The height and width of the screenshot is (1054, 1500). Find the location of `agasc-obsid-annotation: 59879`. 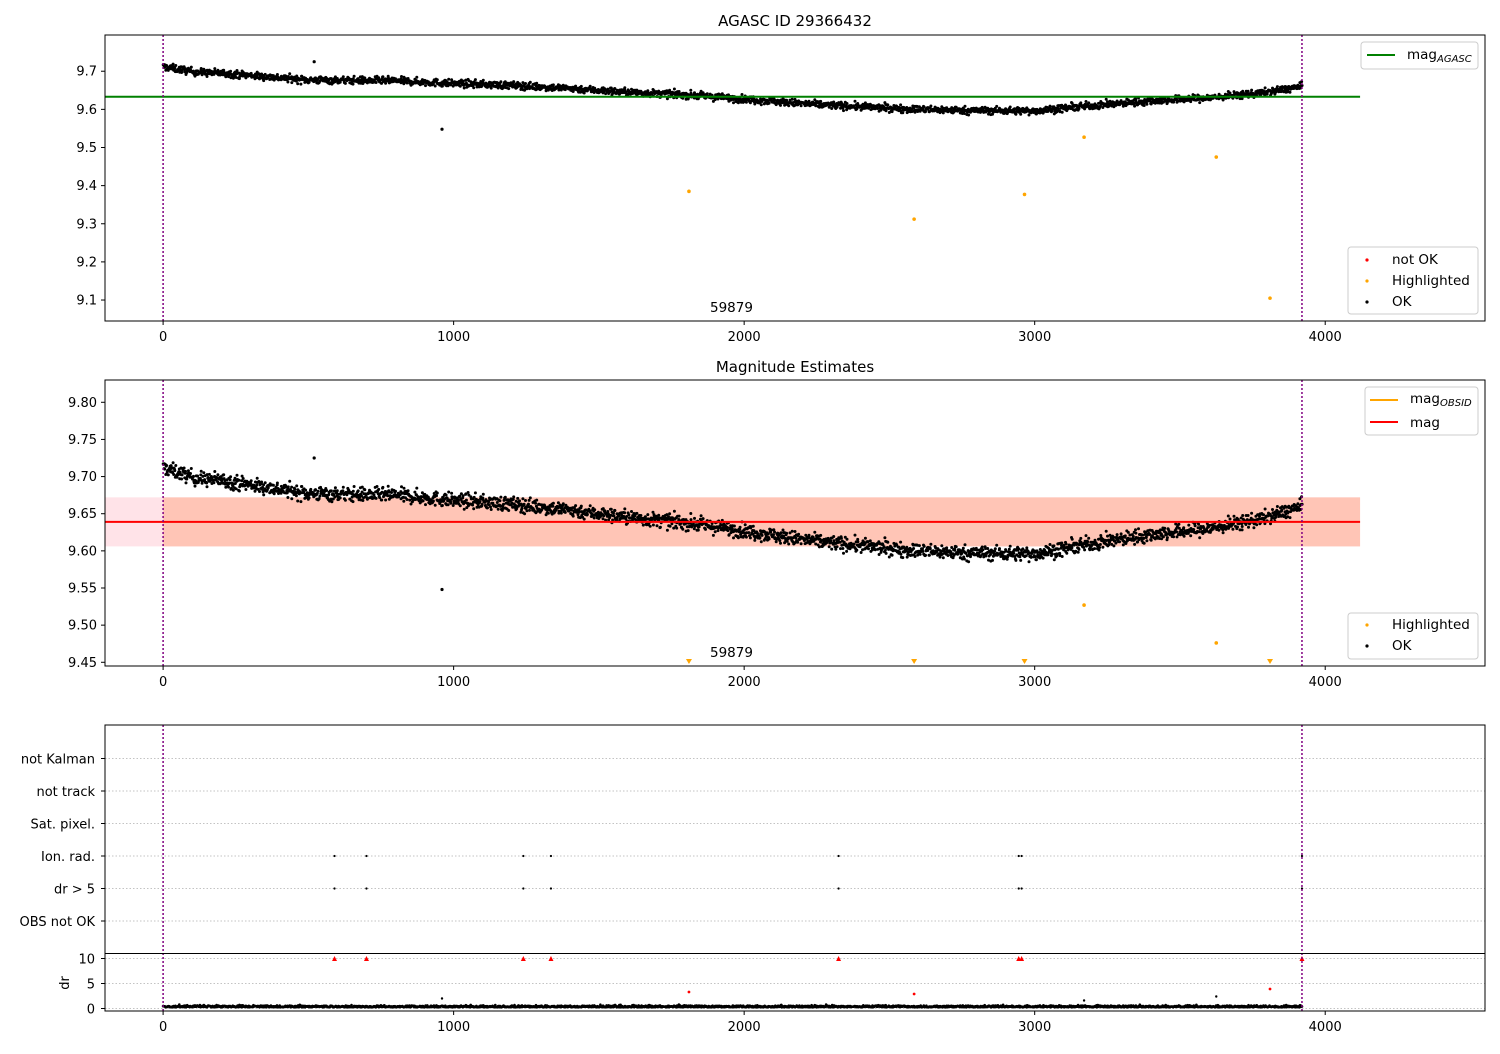

agasc-obsid-annotation: 59879 is located at coordinates (731, 308).